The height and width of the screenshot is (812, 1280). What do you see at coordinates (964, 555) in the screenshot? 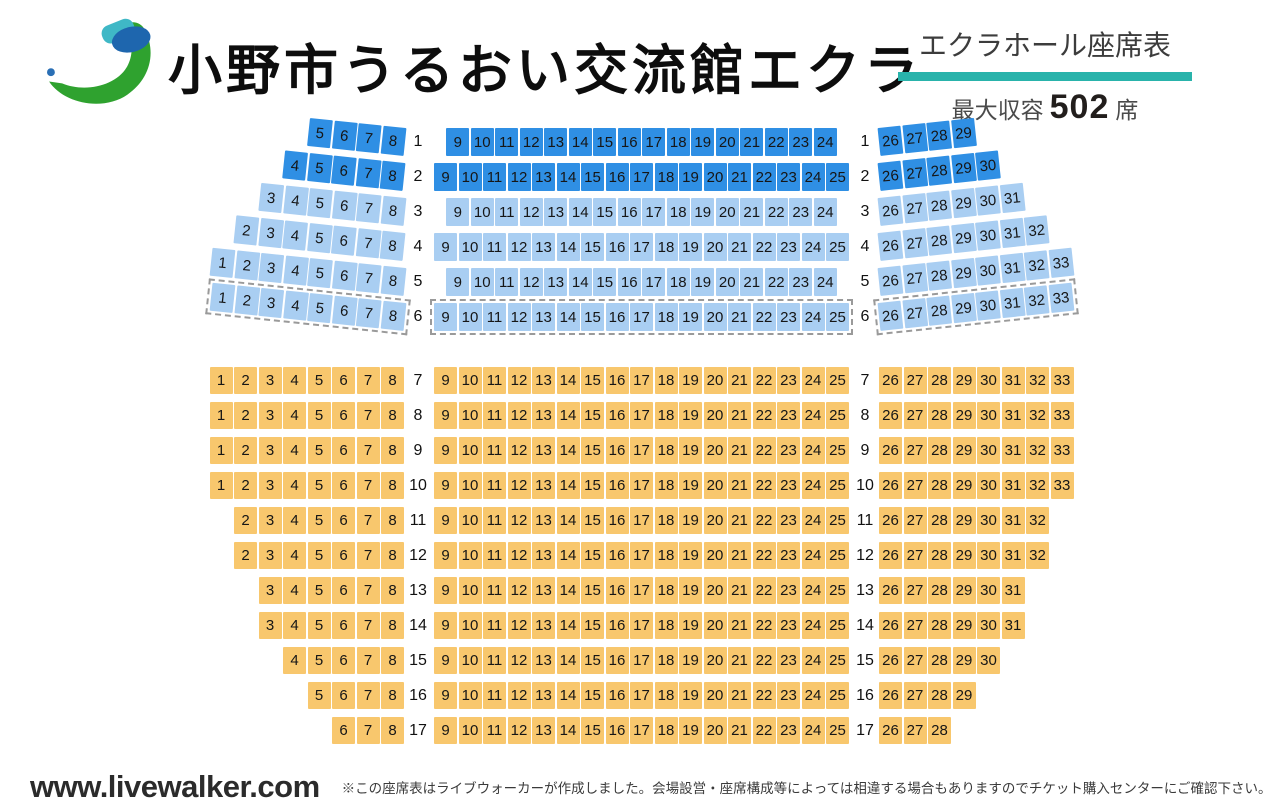
I see `seat-group: 26 27 28 29 30 31 32` at bounding box center [964, 555].